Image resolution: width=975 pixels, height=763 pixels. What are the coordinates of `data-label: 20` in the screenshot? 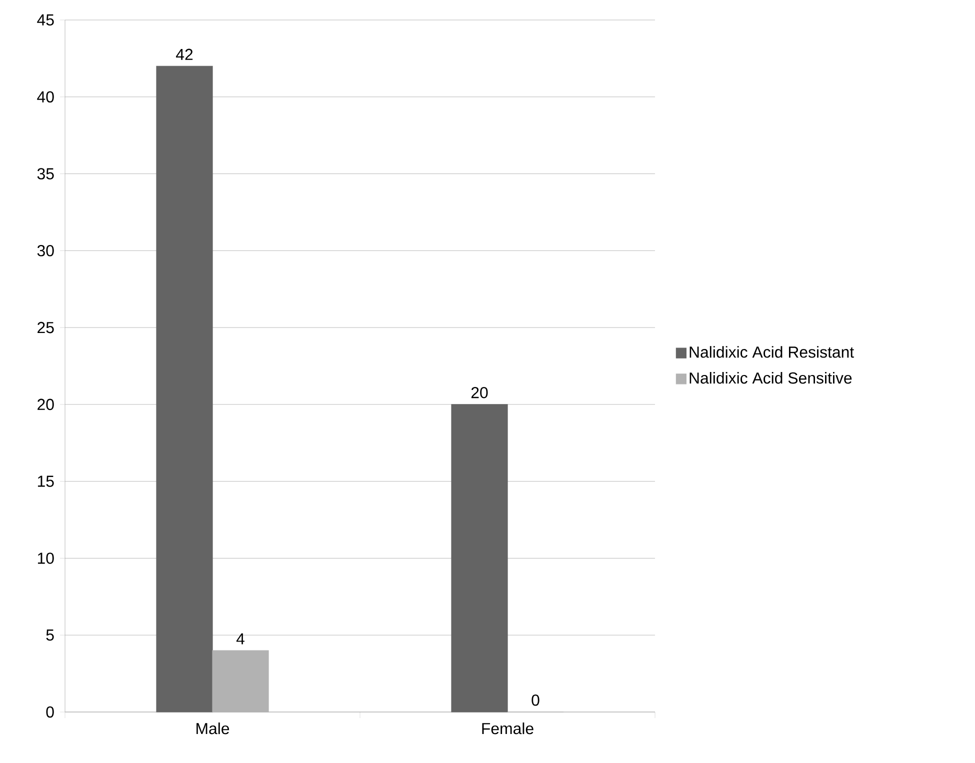 It's located at (479, 392).